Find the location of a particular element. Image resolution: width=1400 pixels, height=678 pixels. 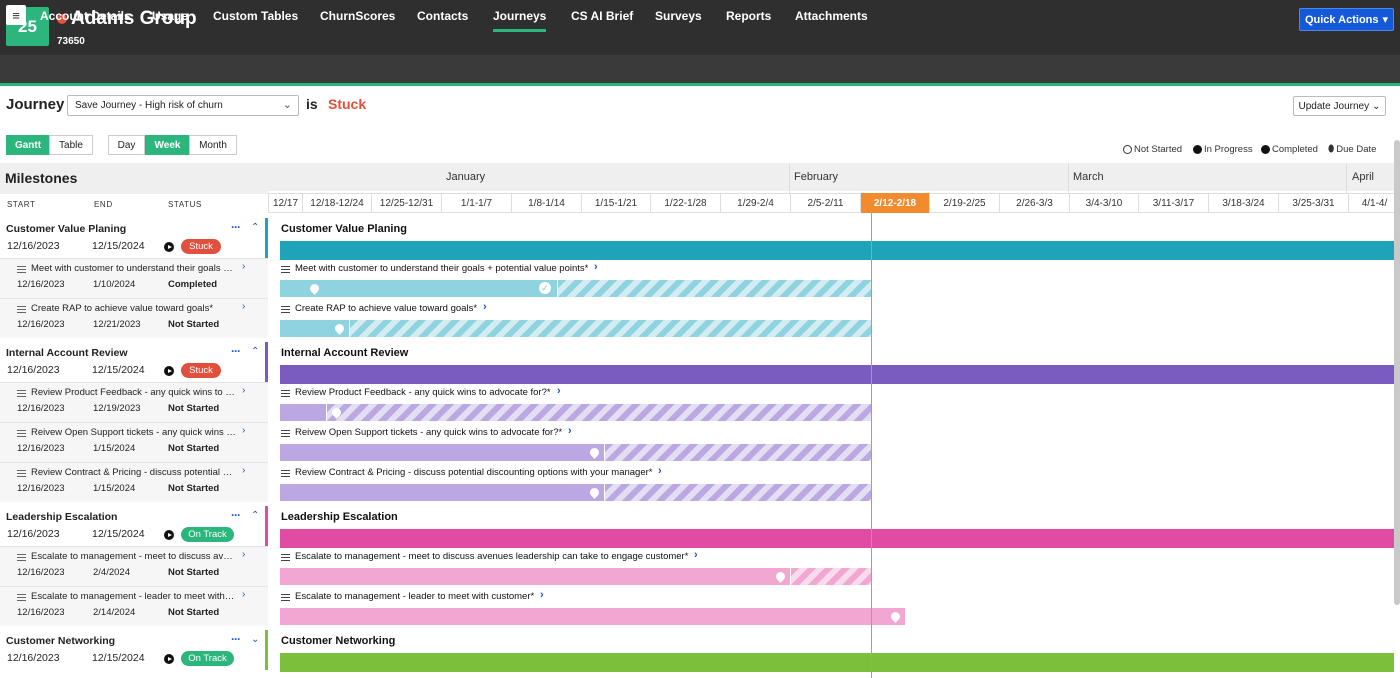

tab-usage: Usage is located at coordinates (170, 16).